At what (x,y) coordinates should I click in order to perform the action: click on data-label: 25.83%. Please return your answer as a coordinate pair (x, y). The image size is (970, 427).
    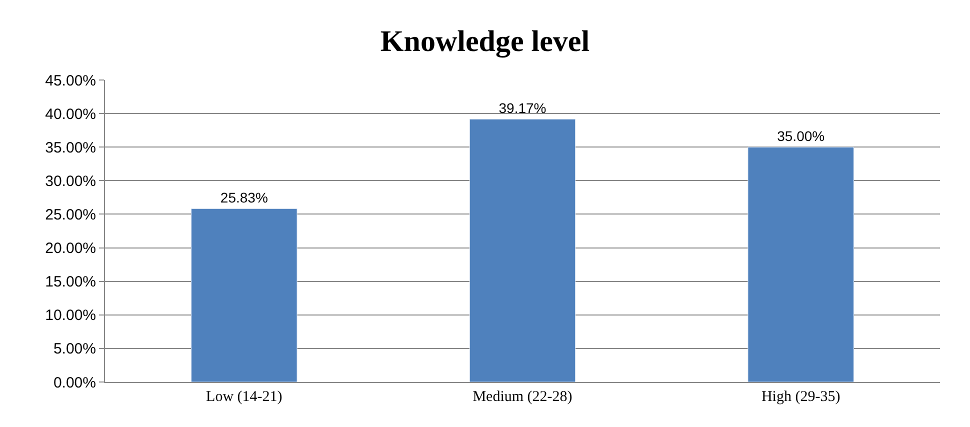
    Looking at the image, I should click on (244, 198).